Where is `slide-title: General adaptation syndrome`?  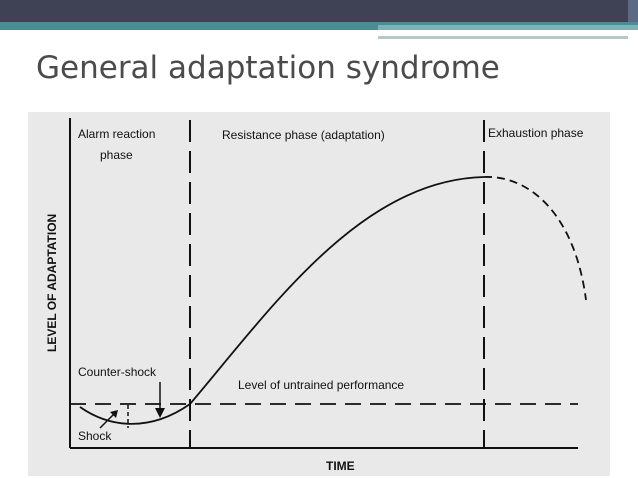 slide-title: General adaptation syndrome is located at coordinates (268, 68).